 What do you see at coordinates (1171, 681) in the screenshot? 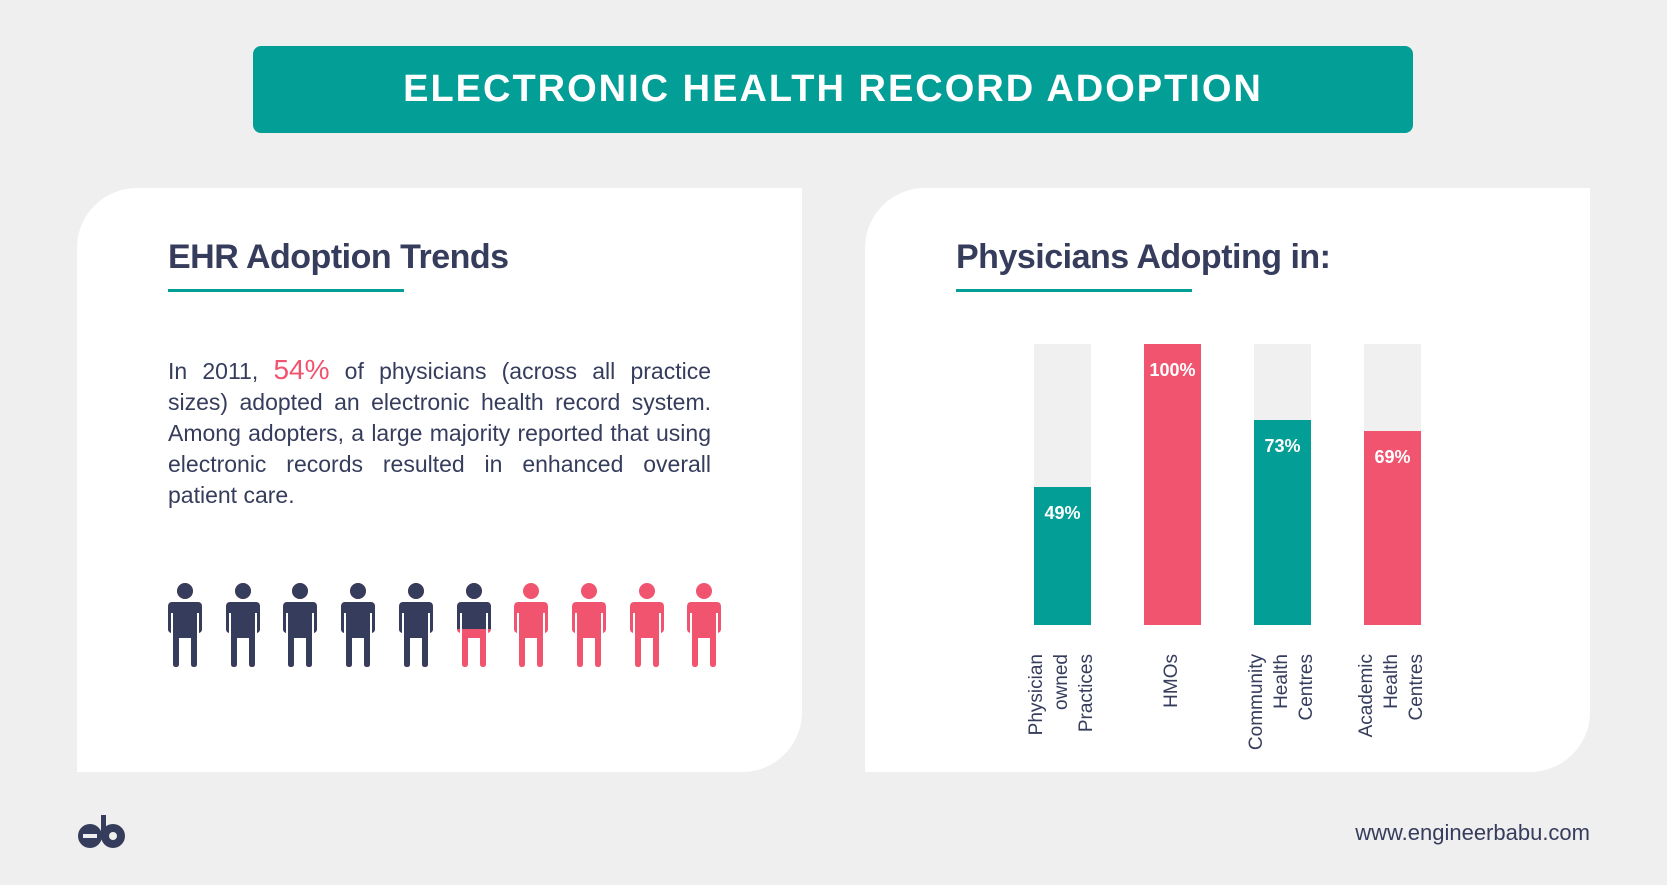
I see `category-label: HMOs` at bounding box center [1171, 681].